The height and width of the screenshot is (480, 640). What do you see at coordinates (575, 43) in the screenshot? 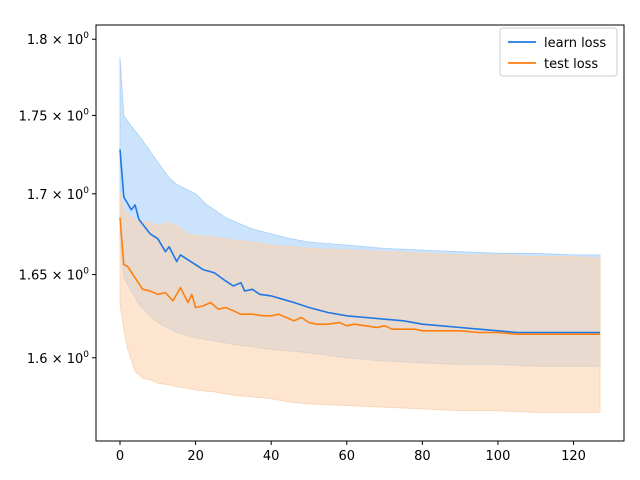
I see `legend-label: learn loss` at bounding box center [575, 43].